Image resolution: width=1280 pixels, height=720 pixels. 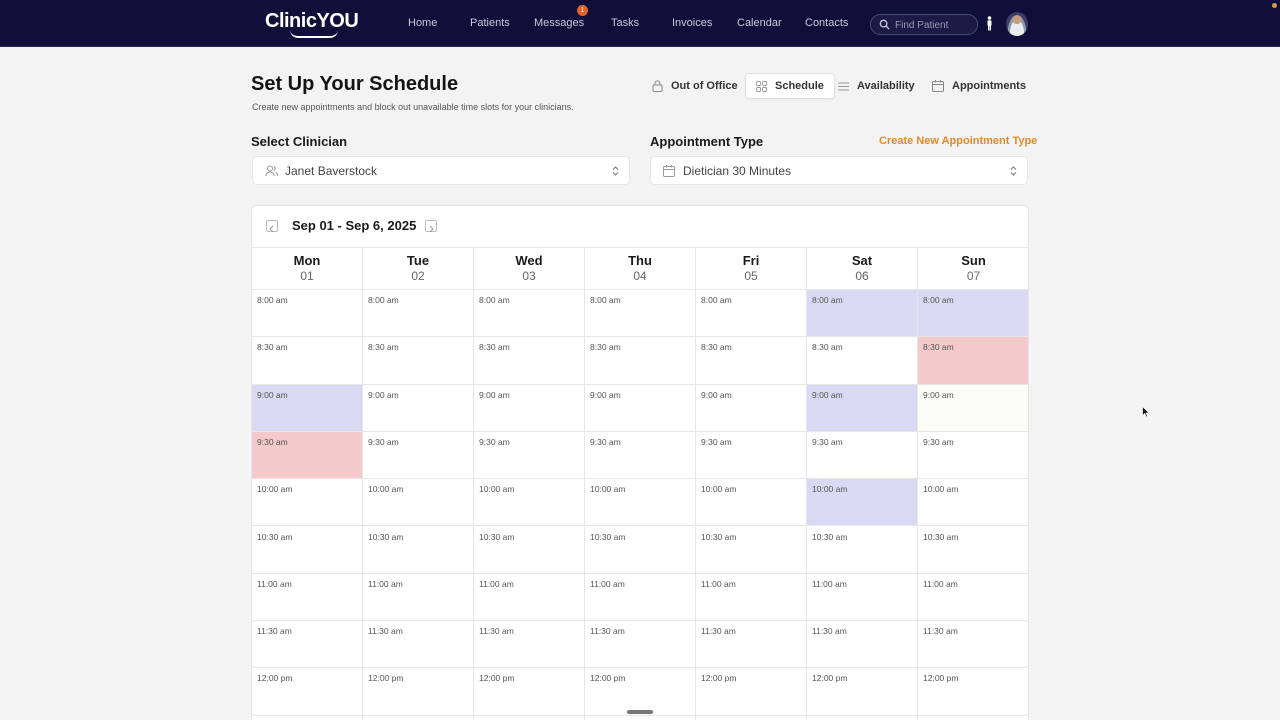 I want to click on person-icon, so click(x=989, y=23).